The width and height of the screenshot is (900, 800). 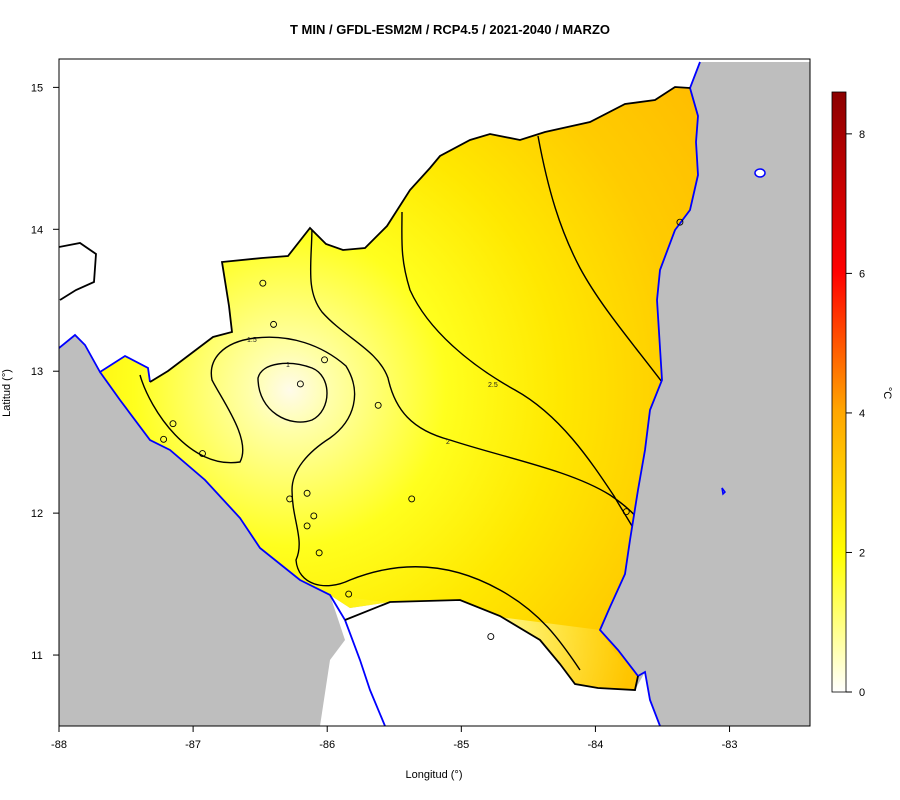 What do you see at coordinates (723, 491) in the screenshot?
I see `island-icon` at bounding box center [723, 491].